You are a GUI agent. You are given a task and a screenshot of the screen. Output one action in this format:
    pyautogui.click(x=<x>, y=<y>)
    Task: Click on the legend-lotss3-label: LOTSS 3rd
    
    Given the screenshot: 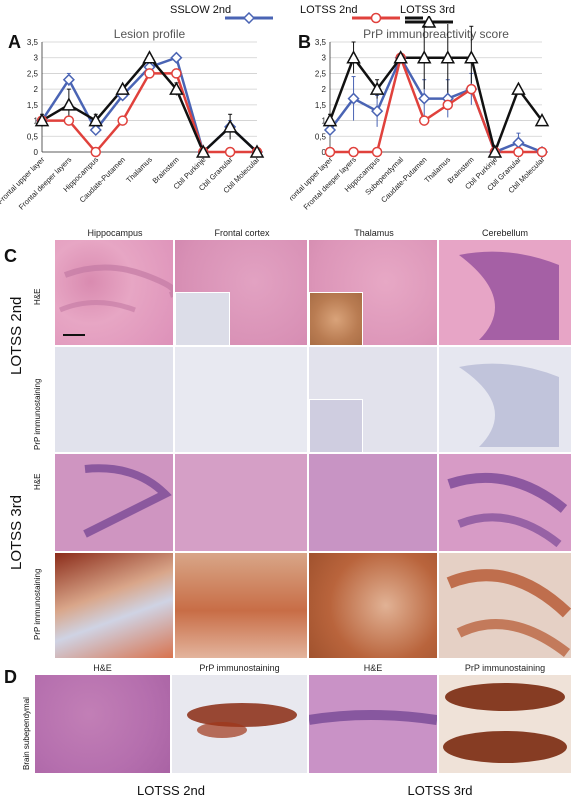 What is the action you would take?
    pyautogui.click(x=428, y=10)
    